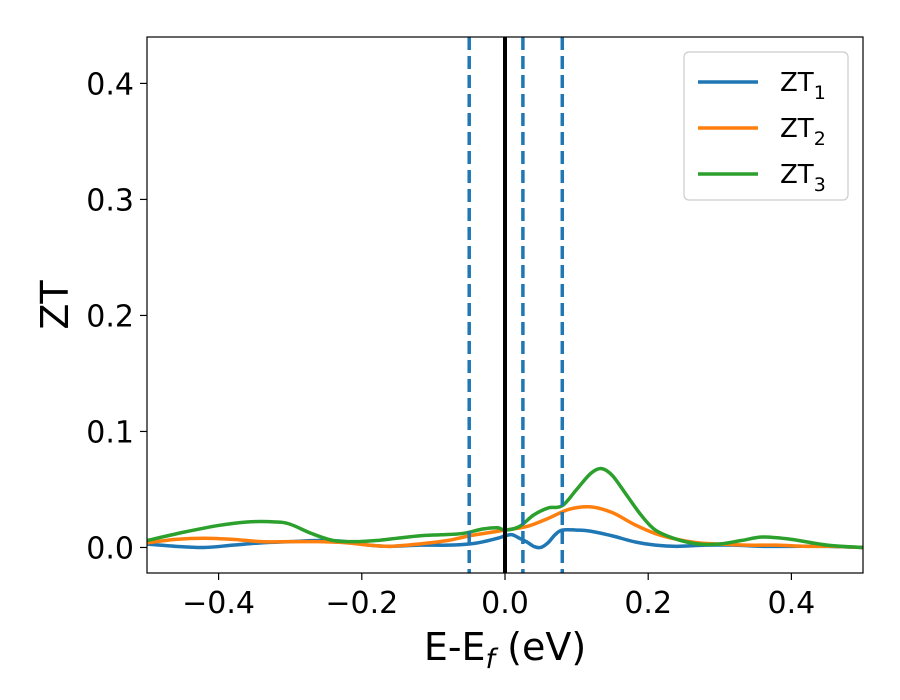 The image size is (900, 700). What do you see at coordinates (803, 132) in the screenshot?
I see `legend-label-2: ZT2` at bounding box center [803, 132].